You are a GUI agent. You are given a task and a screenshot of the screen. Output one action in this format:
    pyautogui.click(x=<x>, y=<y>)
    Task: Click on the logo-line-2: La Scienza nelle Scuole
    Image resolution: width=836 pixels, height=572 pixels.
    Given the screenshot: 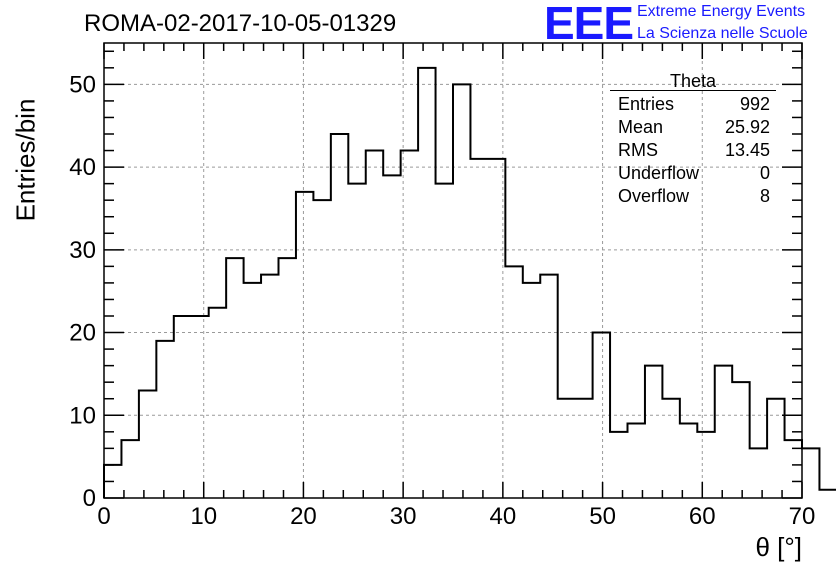 What is the action you would take?
    pyautogui.click(x=722, y=33)
    